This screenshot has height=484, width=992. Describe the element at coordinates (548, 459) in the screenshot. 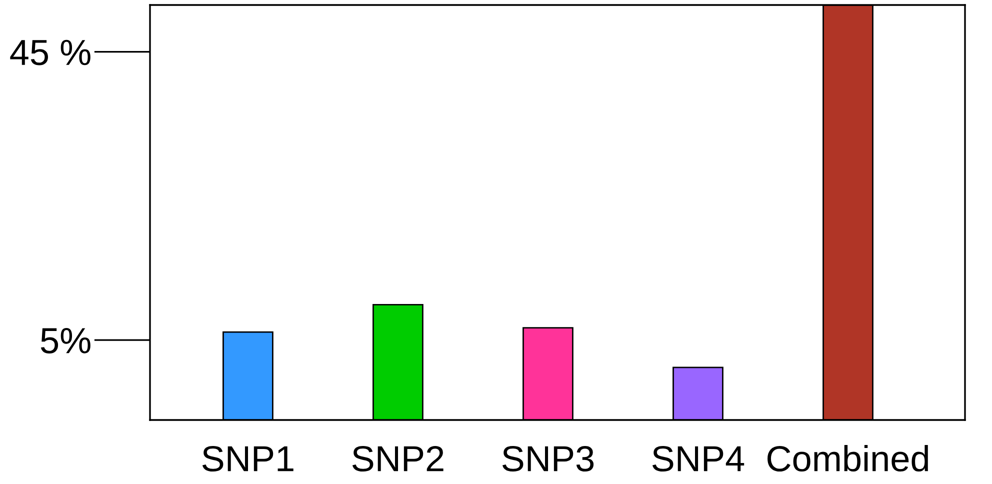

I see `x-tick-label: SNP3` at that location.